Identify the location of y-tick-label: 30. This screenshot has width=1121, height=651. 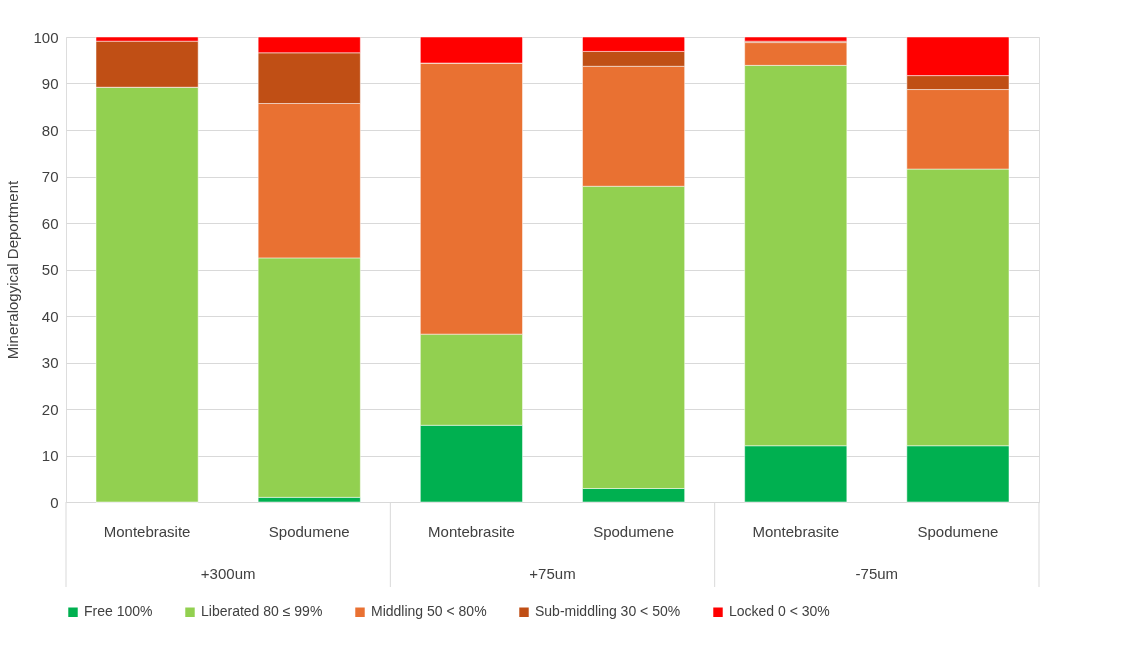
(50, 362).